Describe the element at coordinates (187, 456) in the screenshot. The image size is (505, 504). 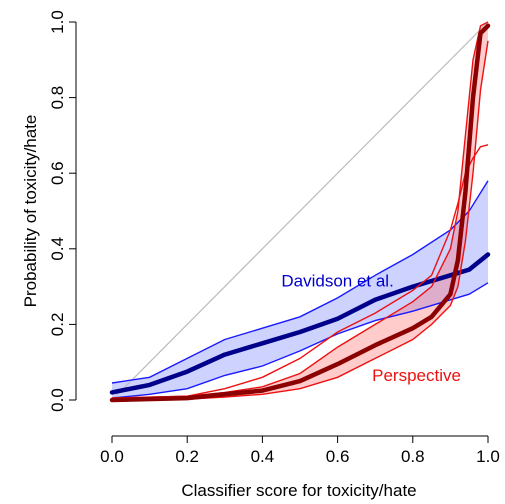
I see `x-tick-label: 0.2` at that location.